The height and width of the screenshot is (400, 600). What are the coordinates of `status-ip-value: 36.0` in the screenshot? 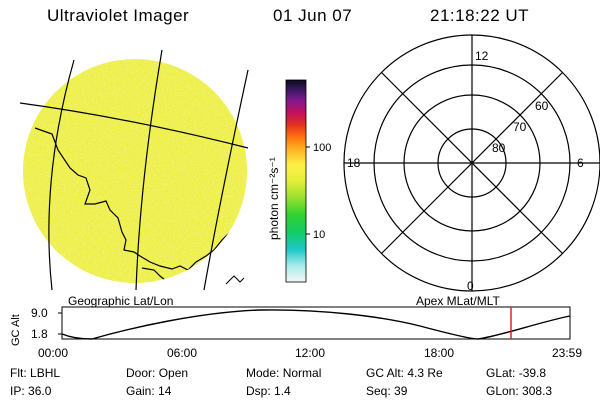 It's located at (40, 391).